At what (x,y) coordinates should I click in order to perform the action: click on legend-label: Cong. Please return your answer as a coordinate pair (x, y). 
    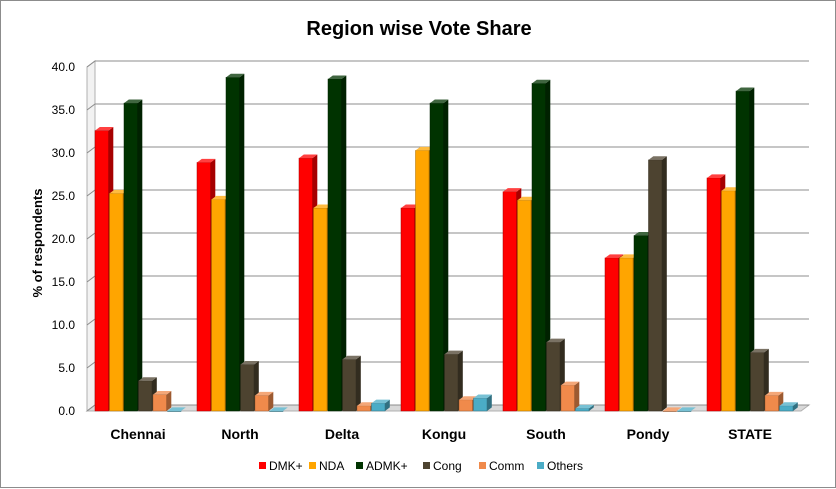
    Looking at the image, I should click on (447, 466).